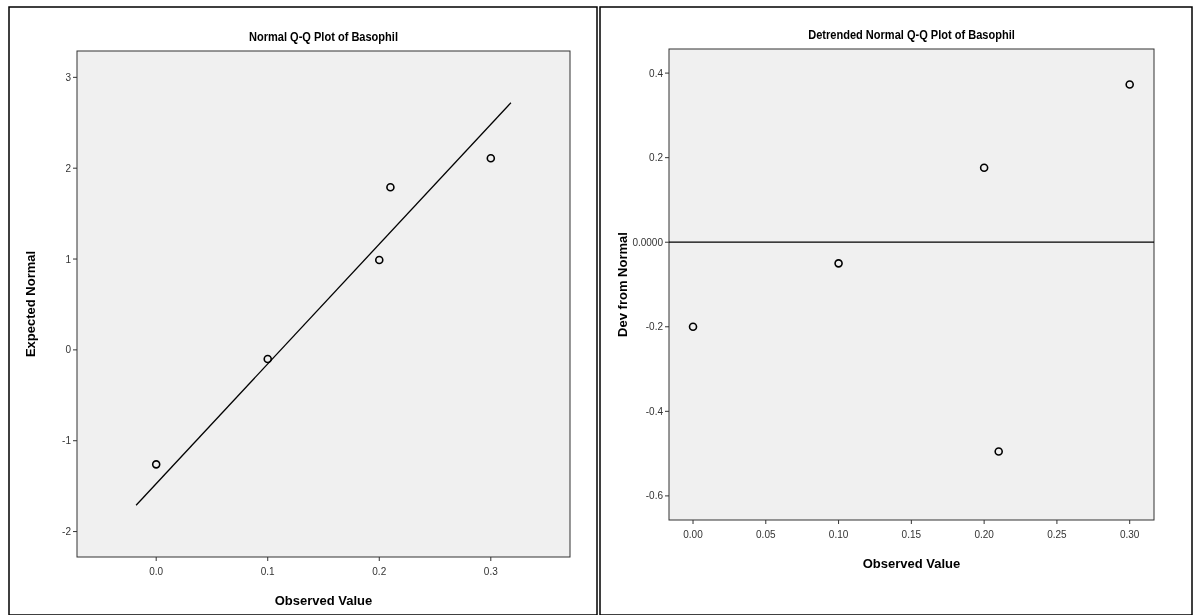 This screenshot has height=615, width=1201. What do you see at coordinates (648, 242) in the screenshot?
I see `y-tick-label: 0.0000` at bounding box center [648, 242].